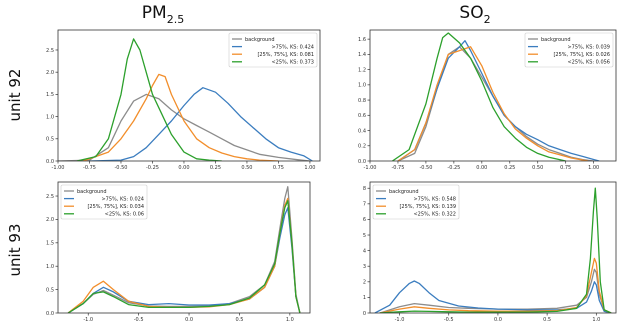 The height and width of the screenshot is (322, 639). Describe the element at coordinates (50, 140) in the screenshot. I see `y-tick-label: 0.5` at that location.